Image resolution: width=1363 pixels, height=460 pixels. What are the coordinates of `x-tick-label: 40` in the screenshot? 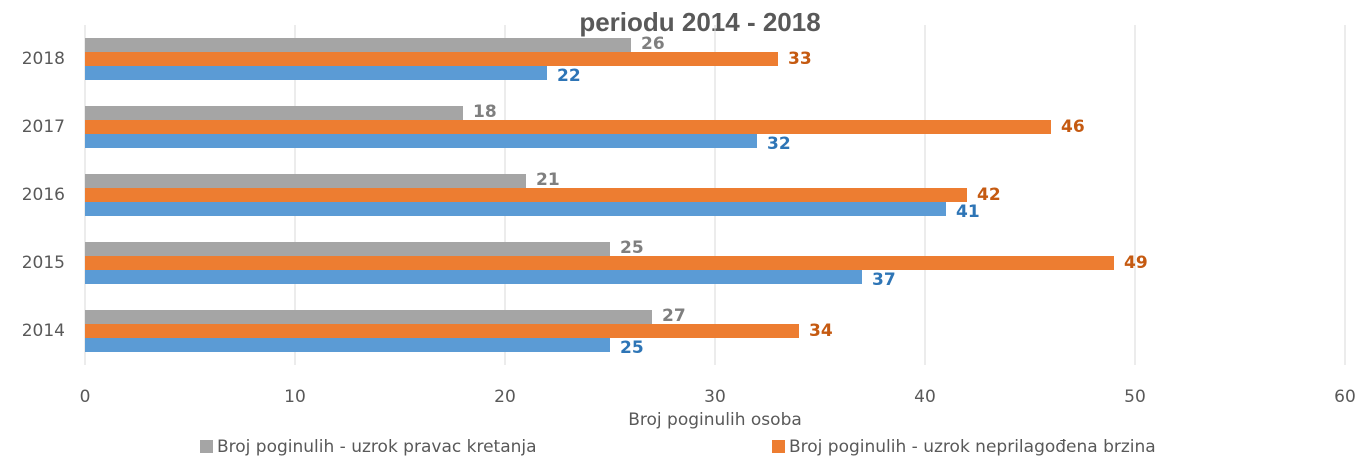 It's located at (925, 397).